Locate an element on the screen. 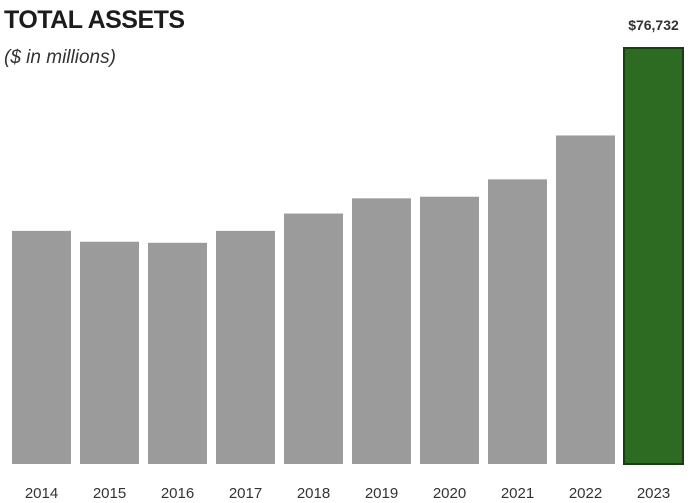  x-tick-label-2020: 2020 is located at coordinates (449, 493).